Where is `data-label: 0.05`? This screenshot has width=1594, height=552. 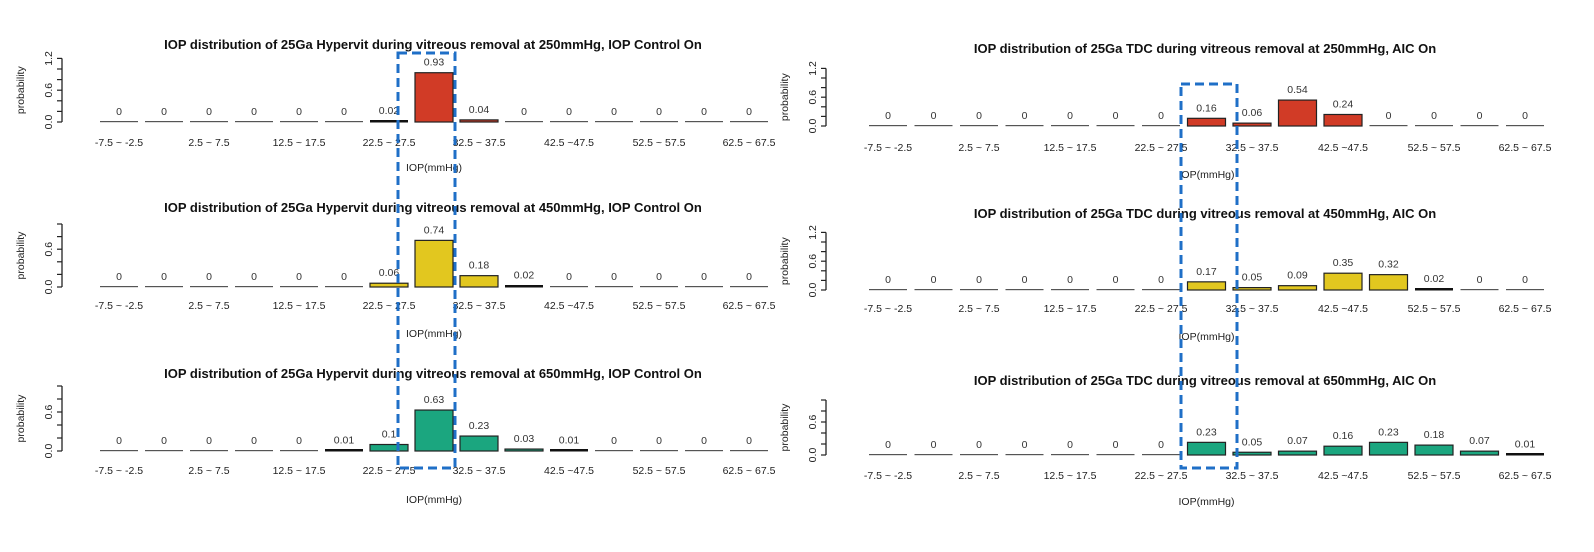
data-label: 0.05 is located at coordinates (1252, 278).